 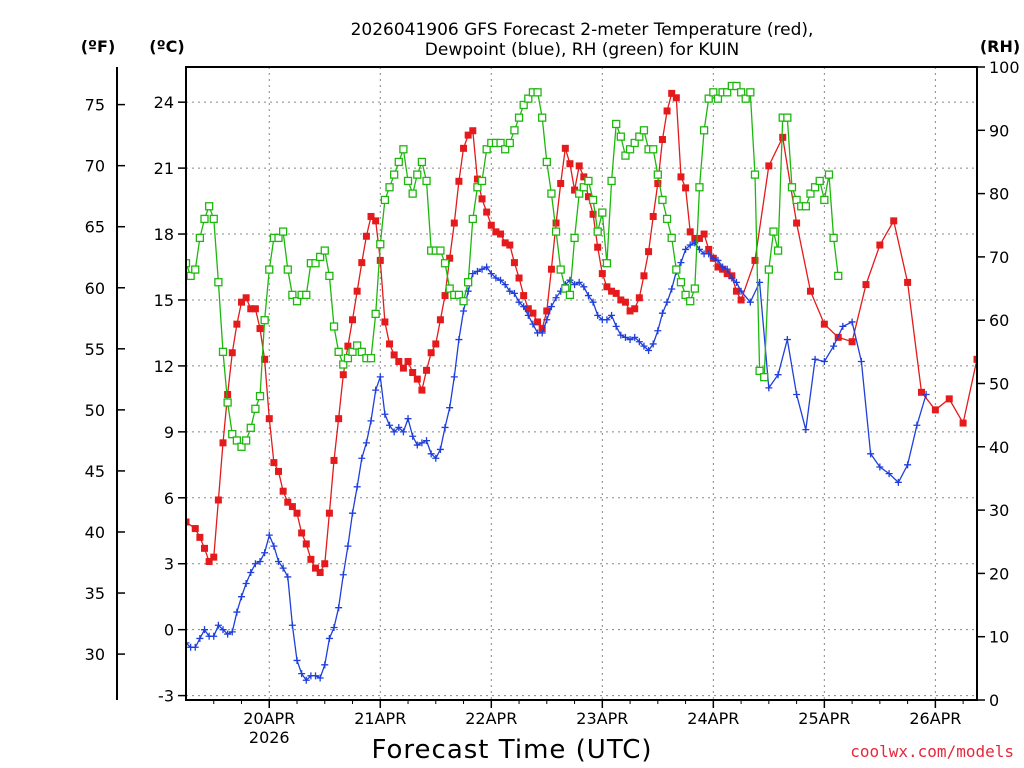 I want to click on x-tick-label: 22APR, so click(x=491, y=718).